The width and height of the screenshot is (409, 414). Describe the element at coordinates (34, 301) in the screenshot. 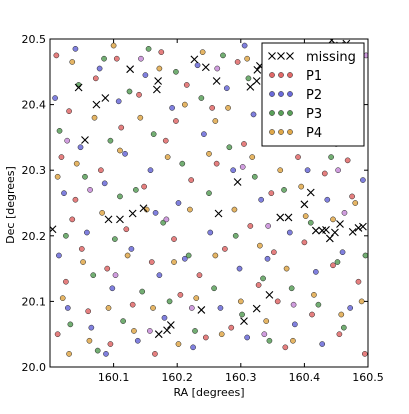

I see `y-tick-label: 20.1` at that location.